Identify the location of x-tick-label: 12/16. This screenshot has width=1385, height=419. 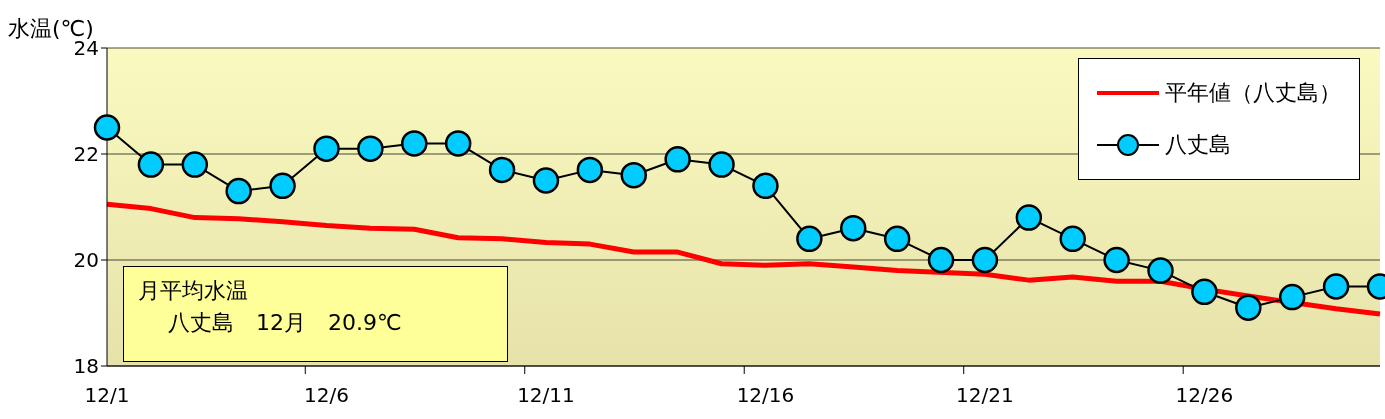
(765, 395).